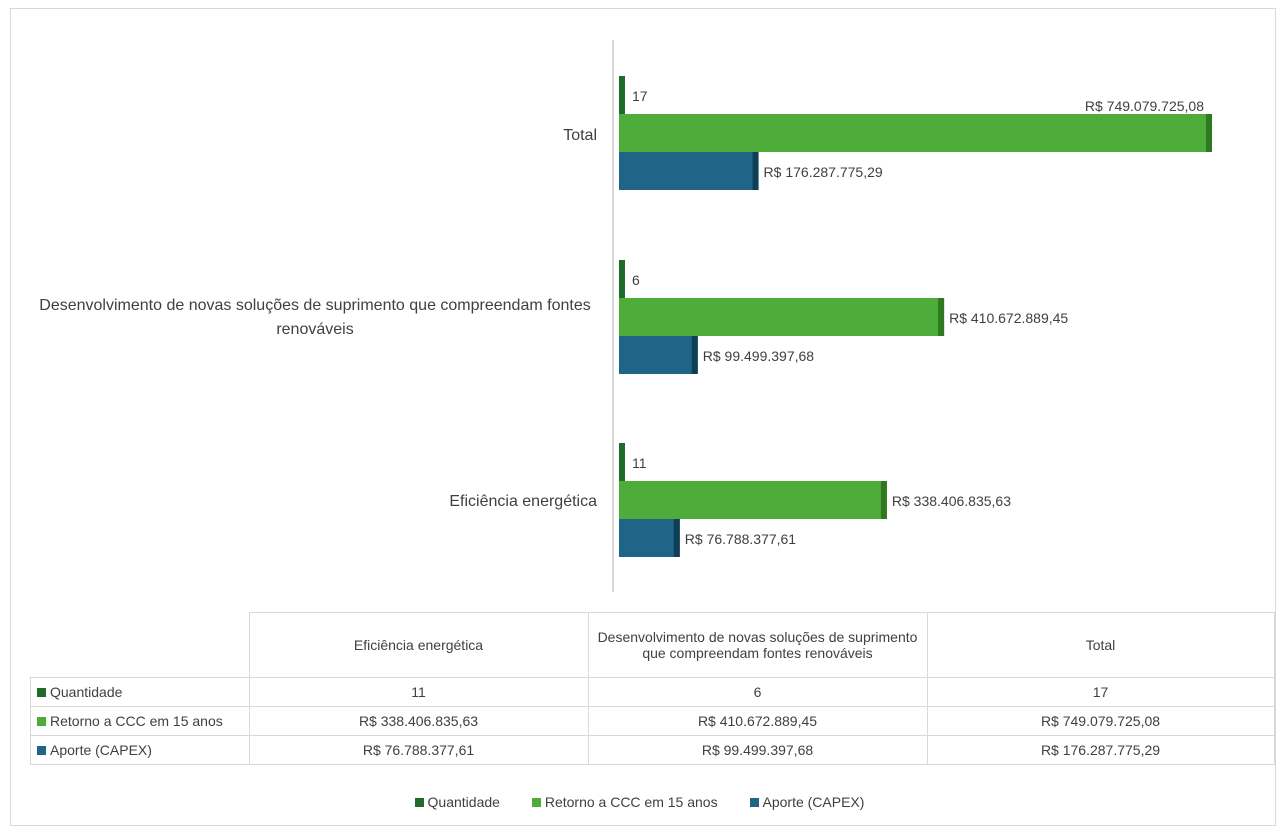 The height and width of the screenshot is (828, 1279). Describe the element at coordinates (757, 750) in the screenshot. I see `table-cell: R$ 99.499.397,68` at that location.